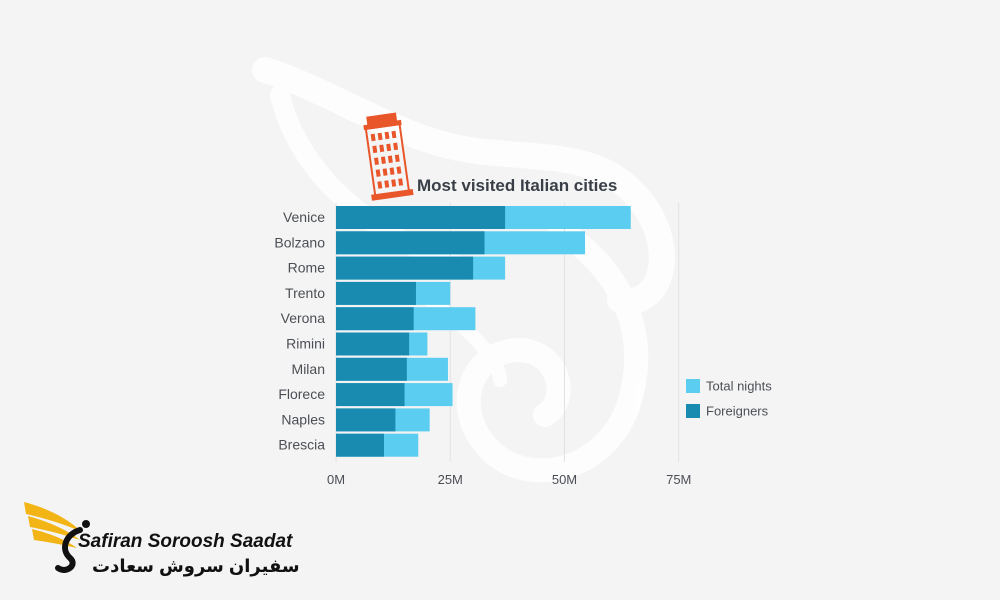 This screenshot has width=1000, height=600. I want to click on bar-foreigners-naples, so click(366, 420).